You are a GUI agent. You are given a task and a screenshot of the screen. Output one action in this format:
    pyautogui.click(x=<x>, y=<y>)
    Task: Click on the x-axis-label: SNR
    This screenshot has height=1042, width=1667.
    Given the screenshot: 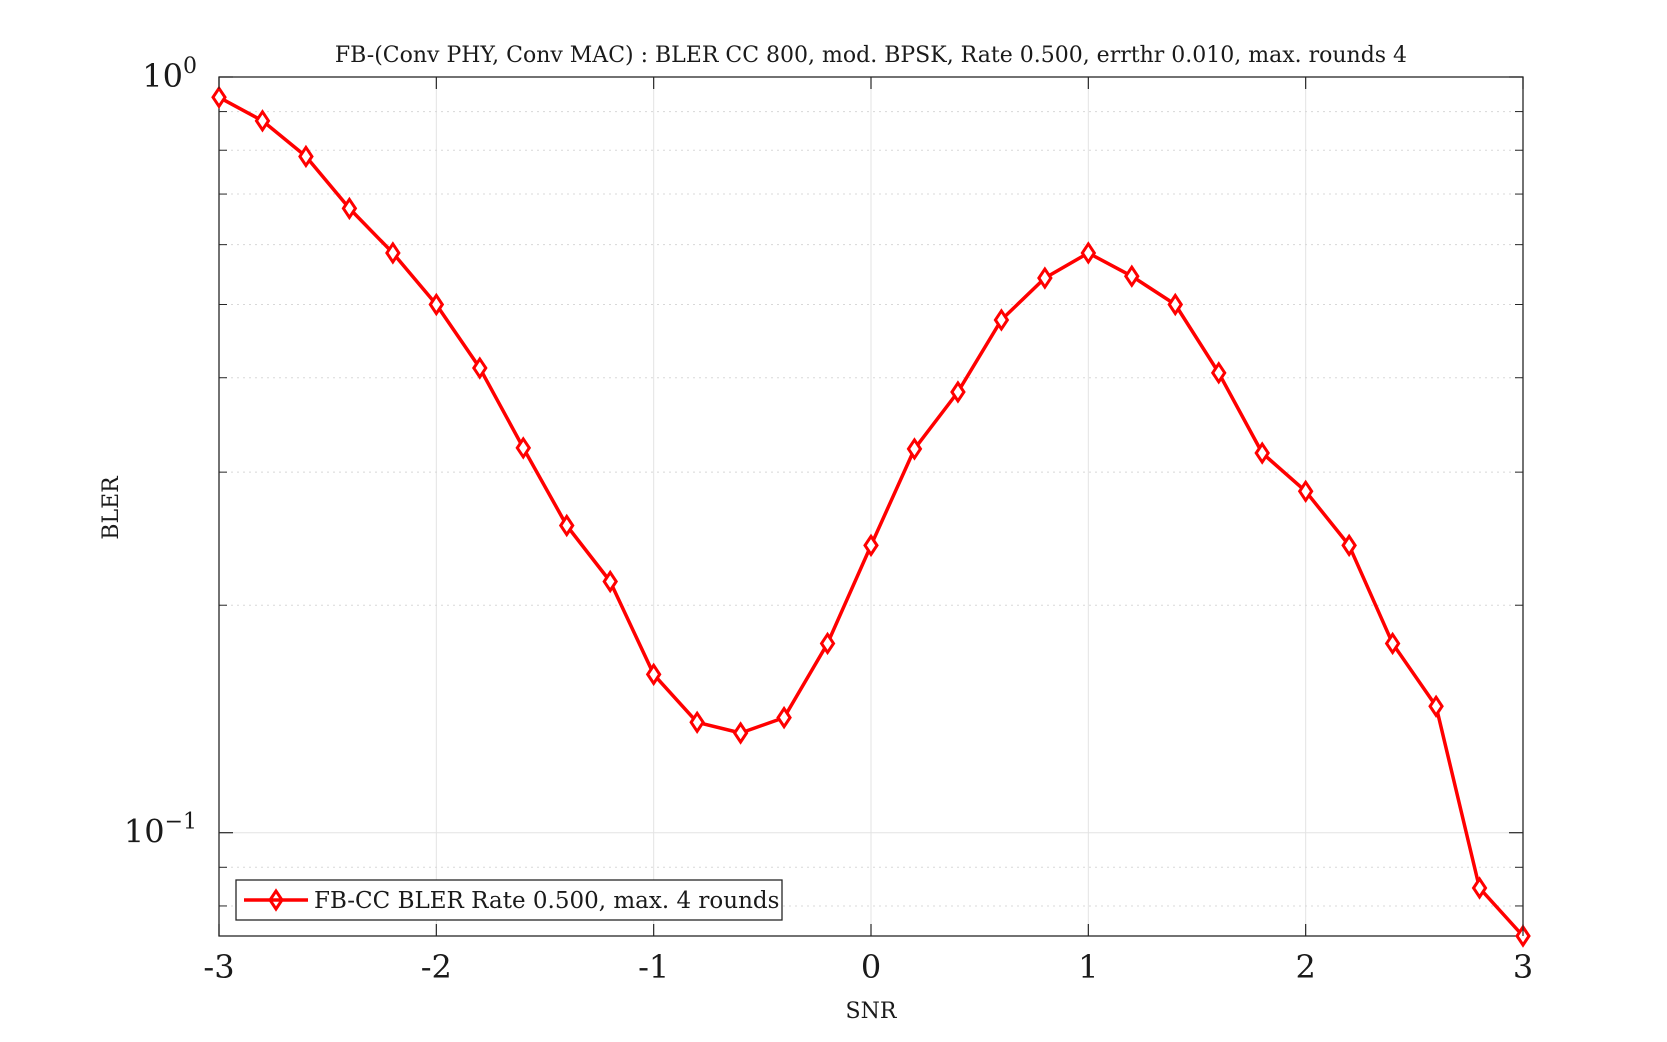 What is the action you would take?
    pyautogui.click(x=872, y=1011)
    